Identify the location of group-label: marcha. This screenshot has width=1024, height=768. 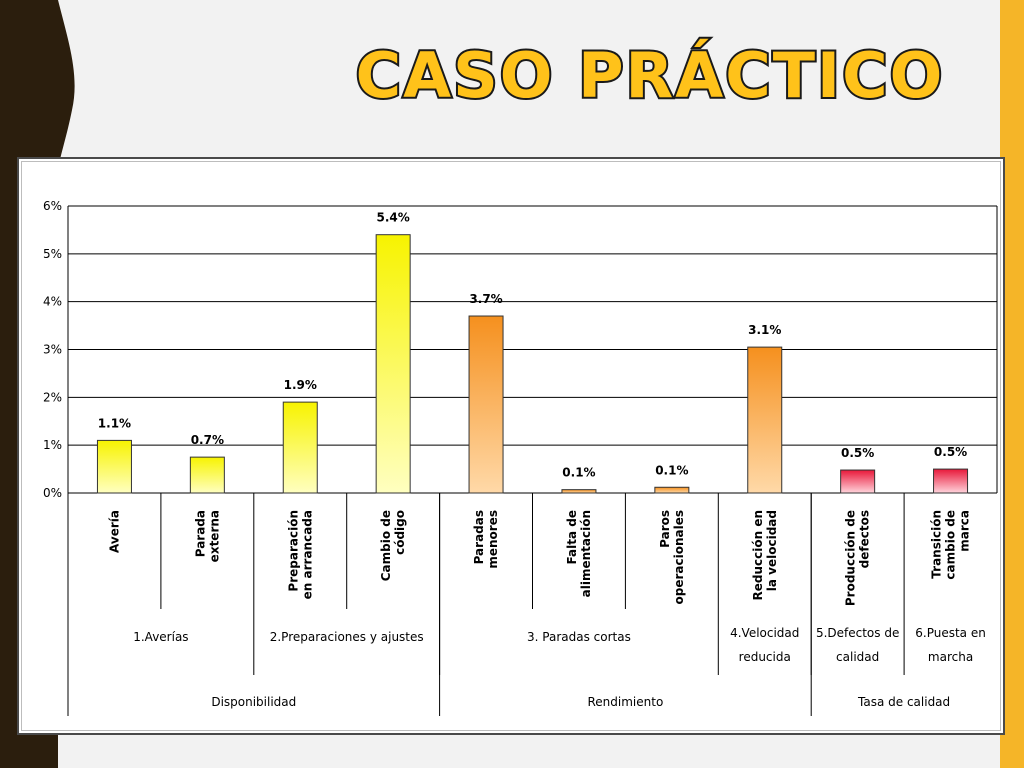
(950, 657).